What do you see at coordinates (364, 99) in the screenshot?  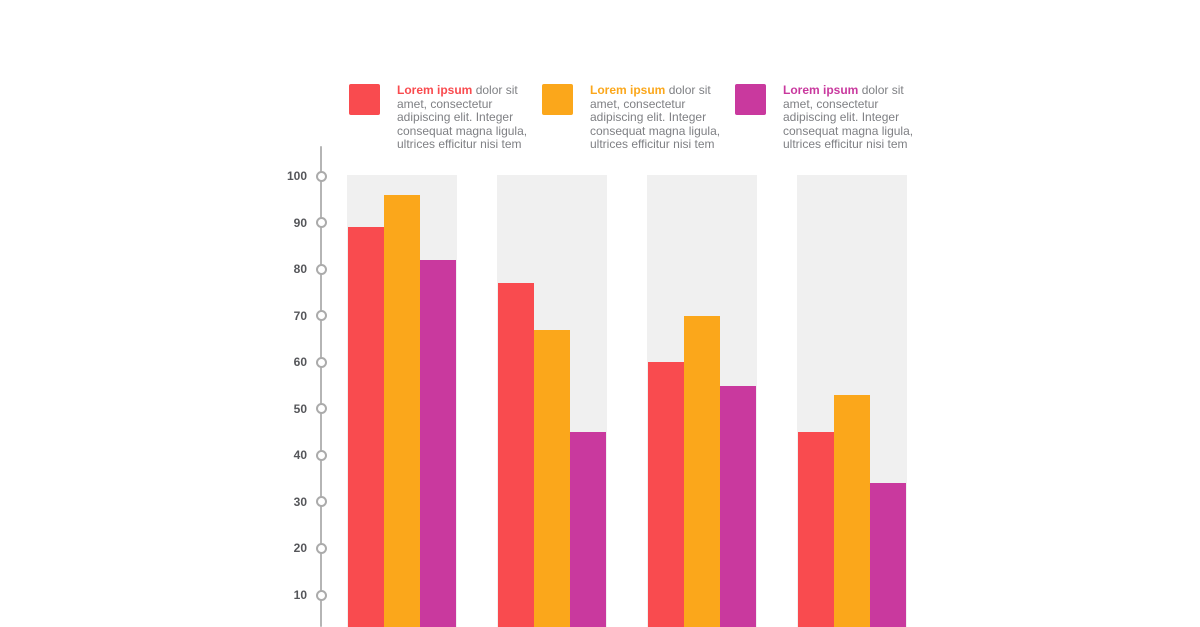 I see `legend-swatch-red` at bounding box center [364, 99].